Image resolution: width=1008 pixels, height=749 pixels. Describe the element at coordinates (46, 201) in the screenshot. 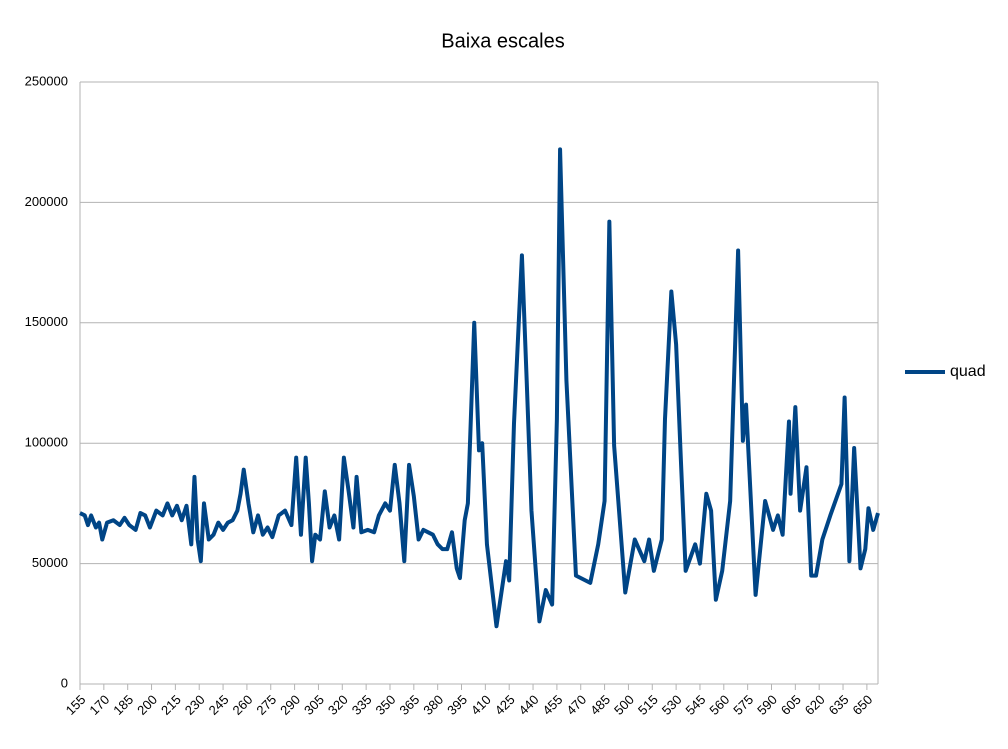

I see `y-tick-label: 200000` at that location.